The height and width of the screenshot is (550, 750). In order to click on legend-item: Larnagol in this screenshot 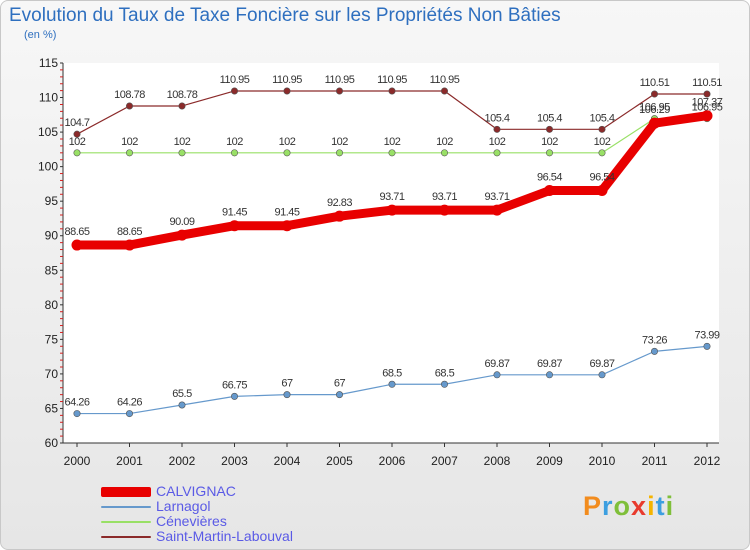, I will do `click(197, 506)`.